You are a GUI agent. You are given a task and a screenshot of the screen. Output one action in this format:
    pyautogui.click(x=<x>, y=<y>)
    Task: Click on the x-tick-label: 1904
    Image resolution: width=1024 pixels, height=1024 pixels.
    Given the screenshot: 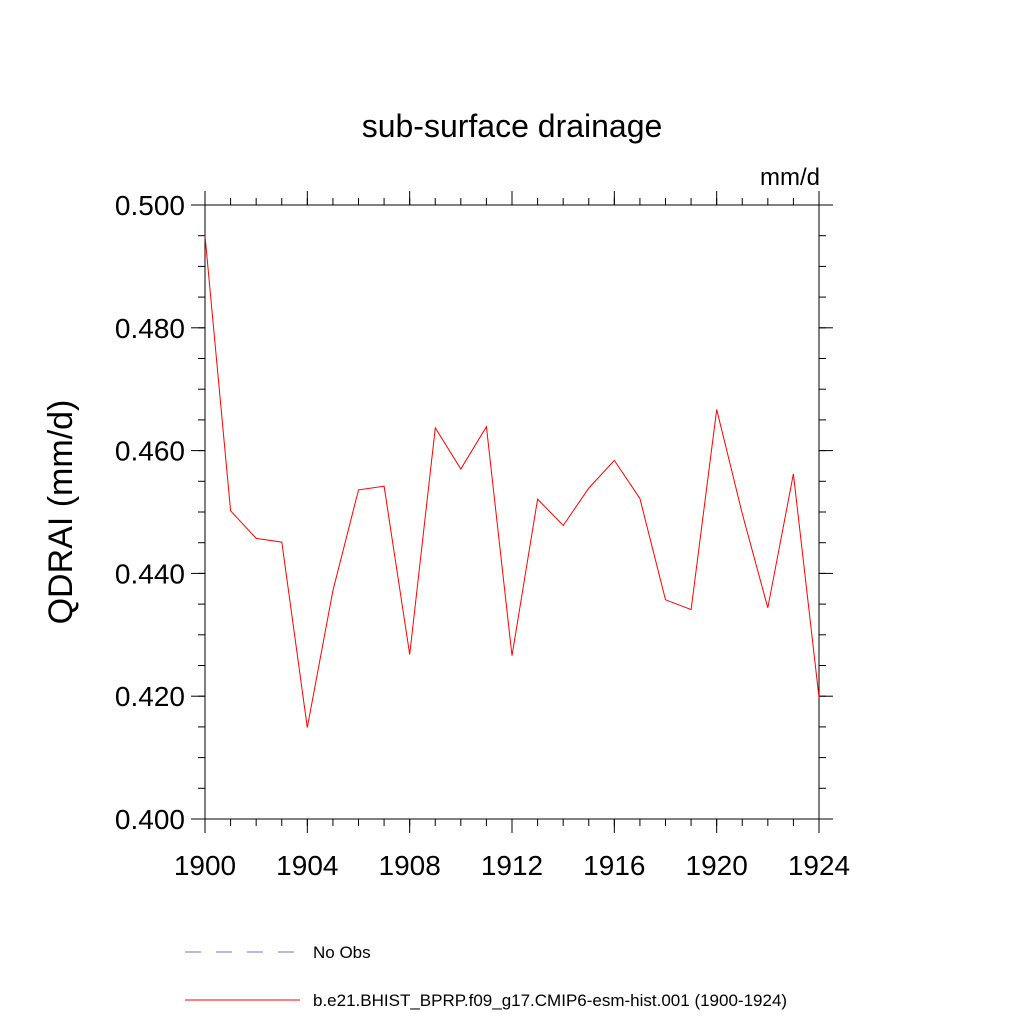 What is the action you would take?
    pyautogui.click(x=307, y=865)
    